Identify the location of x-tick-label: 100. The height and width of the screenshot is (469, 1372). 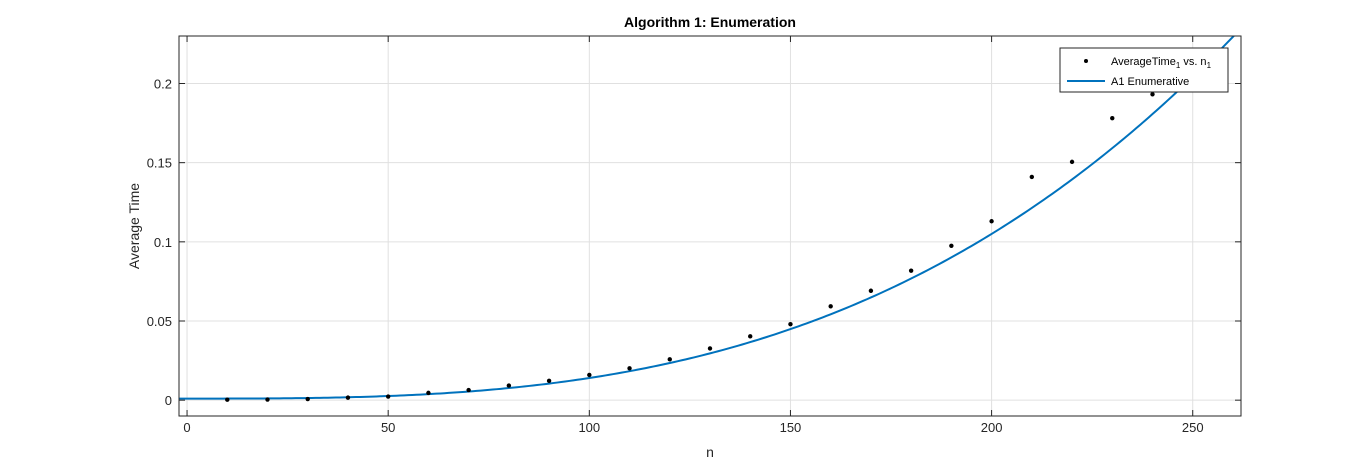
(589, 427).